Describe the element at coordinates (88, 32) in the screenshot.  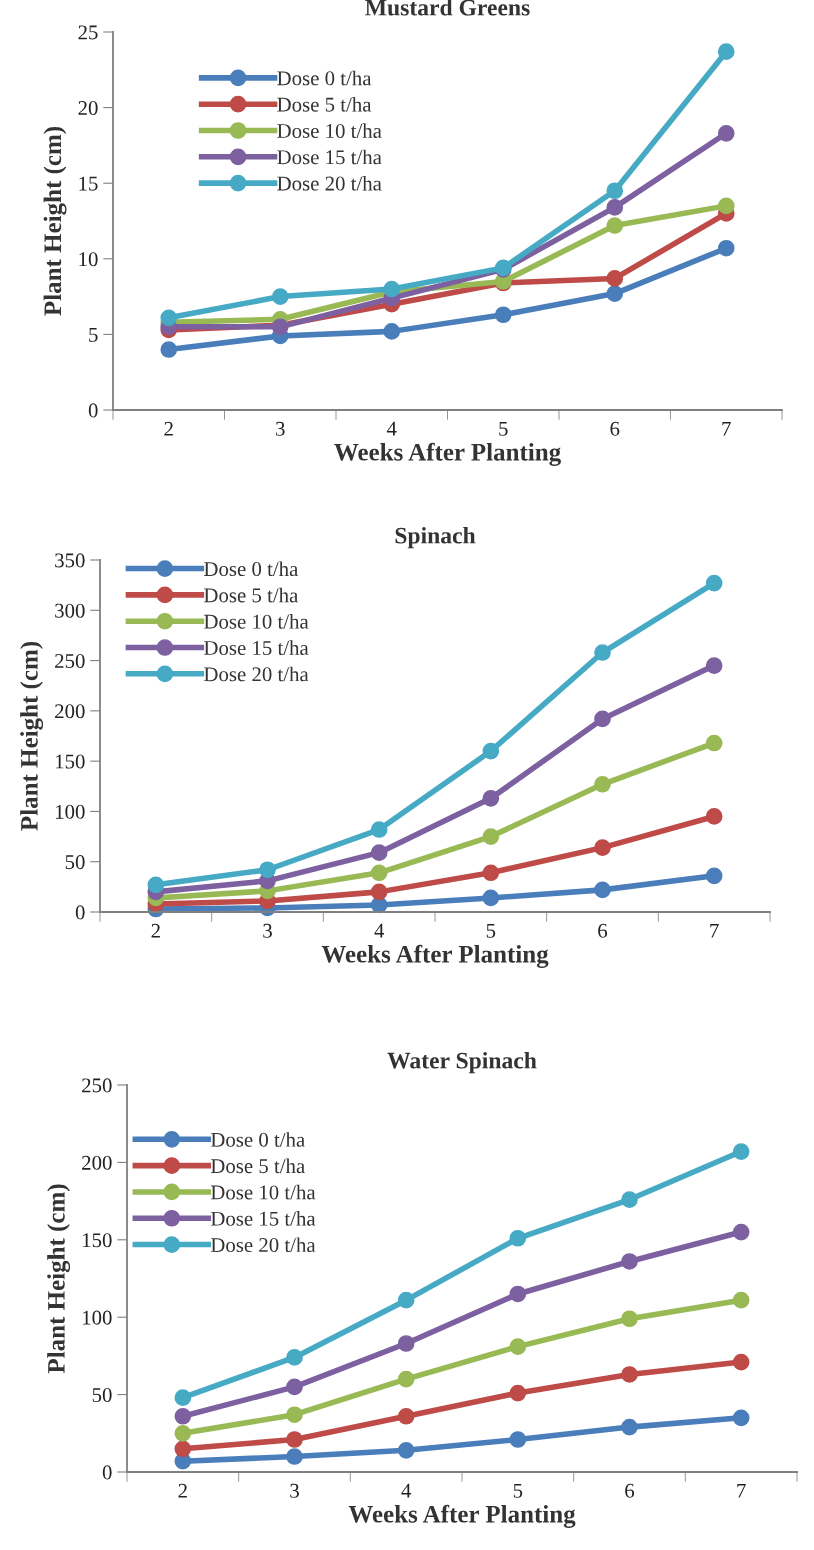
I see `y-tick-label: 25` at that location.